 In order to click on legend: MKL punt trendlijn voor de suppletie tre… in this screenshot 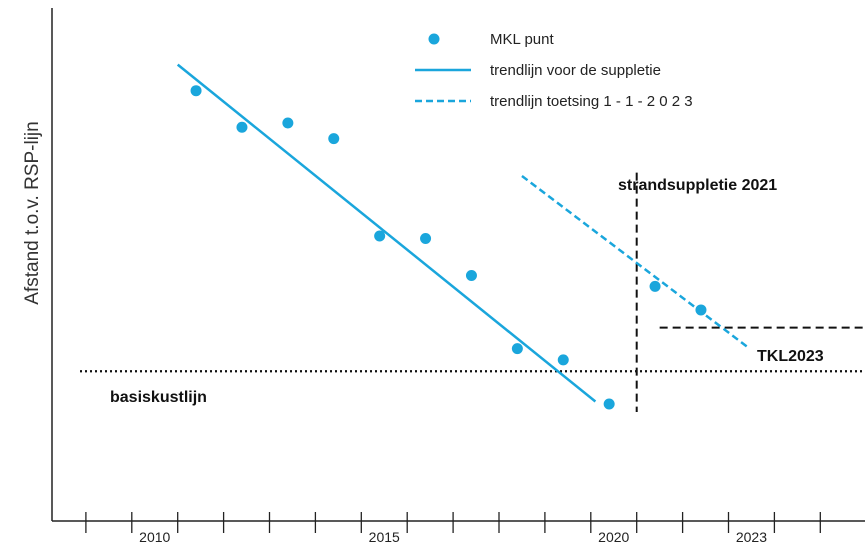, I will do `click(554, 70)`.